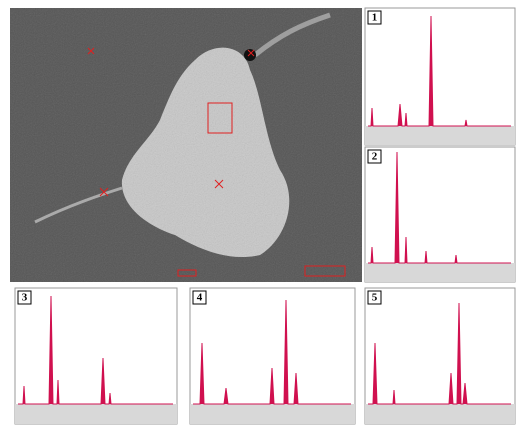 The width and height of the screenshot is (520, 436). What do you see at coordinates (375, 298) in the screenshot?
I see `panel-label: 5` at bounding box center [375, 298].